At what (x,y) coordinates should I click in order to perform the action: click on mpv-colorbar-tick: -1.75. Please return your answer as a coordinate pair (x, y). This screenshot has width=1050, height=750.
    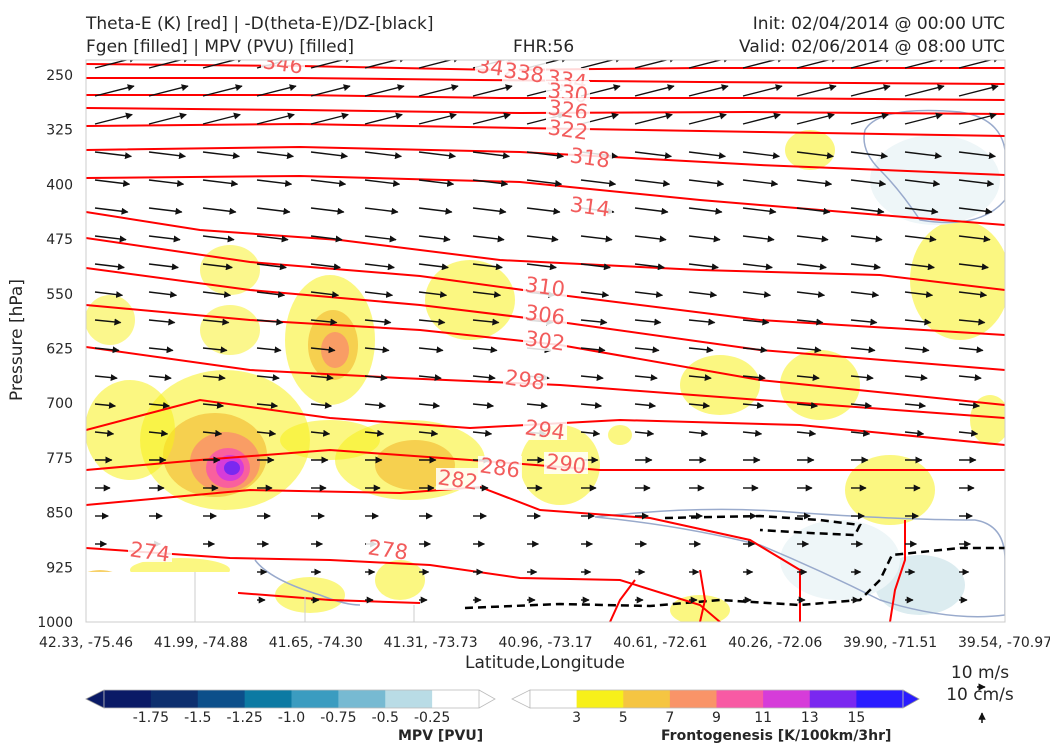
    Looking at the image, I should click on (151, 718).